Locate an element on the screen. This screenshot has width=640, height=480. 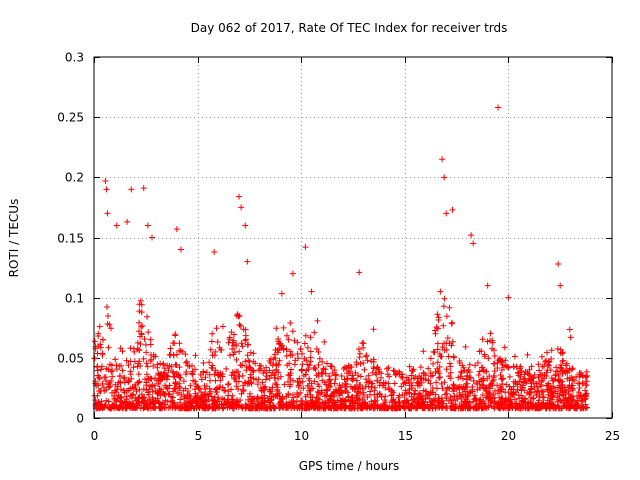
x-tick-label: 5 is located at coordinates (199, 436).